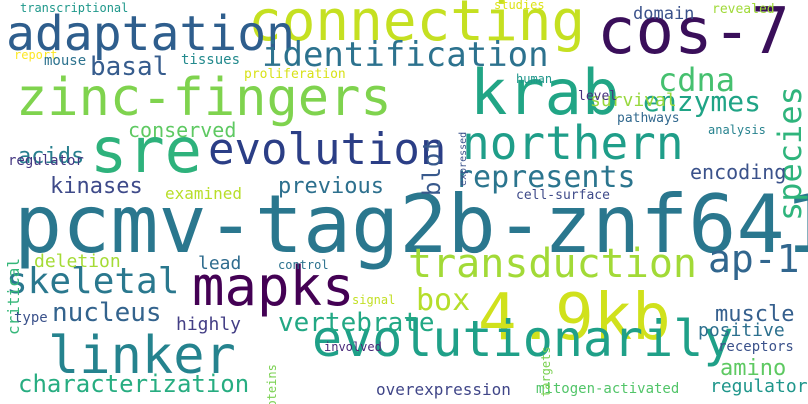  Describe the element at coordinates (220, 263) in the screenshot. I see `word-lead: lead` at that location.